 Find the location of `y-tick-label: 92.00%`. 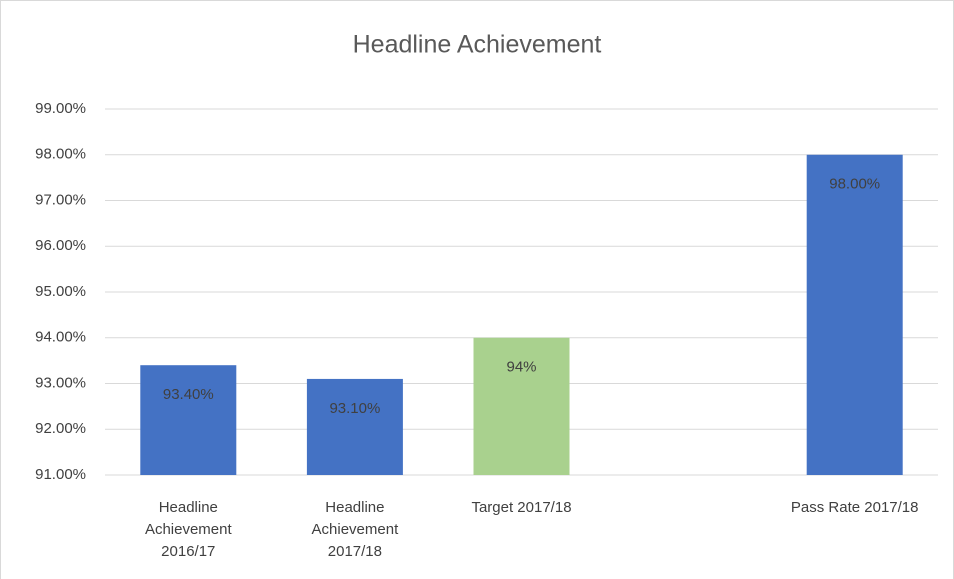

y-tick-label: 92.00% is located at coordinates (60, 428).